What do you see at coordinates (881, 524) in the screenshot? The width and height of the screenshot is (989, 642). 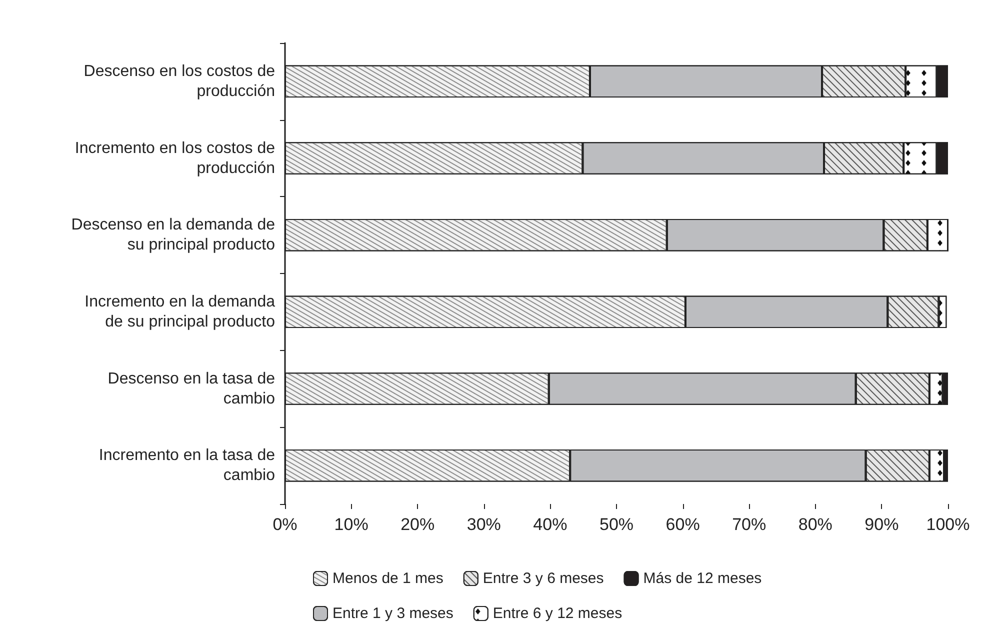 I see `x-tick-label: 90%` at bounding box center [881, 524].